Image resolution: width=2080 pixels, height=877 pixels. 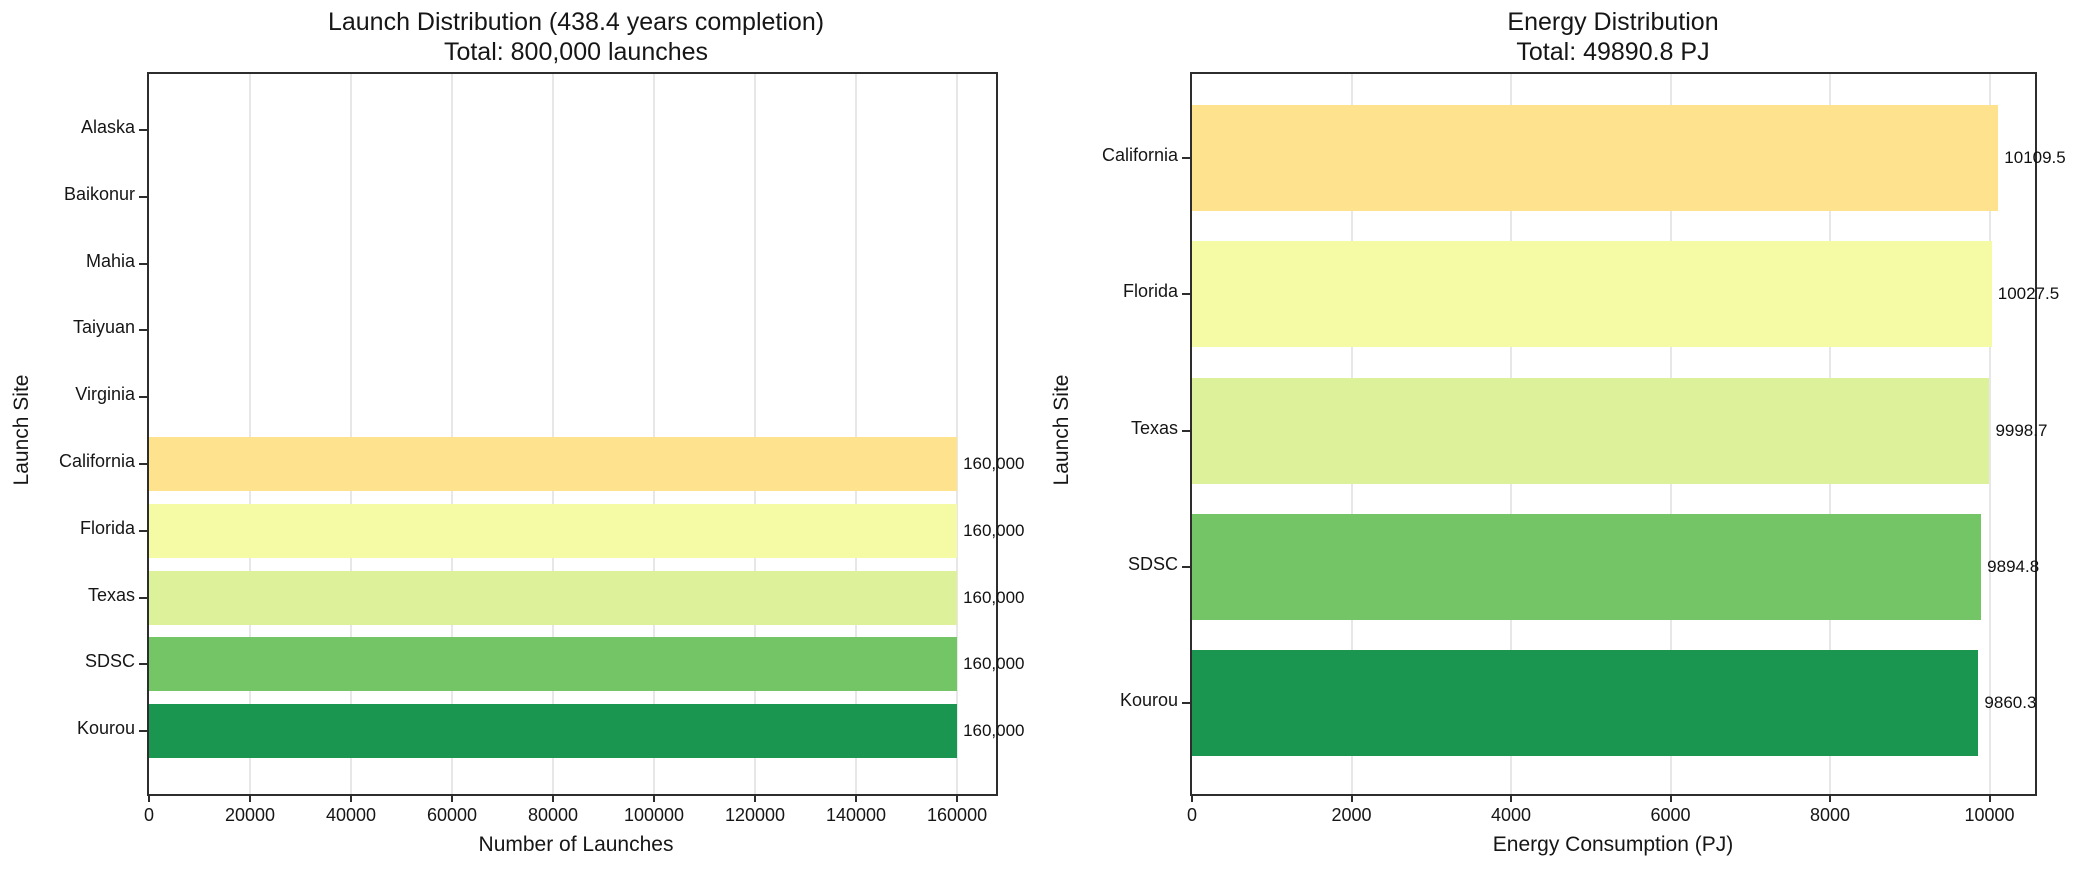 What do you see at coordinates (250, 815) in the screenshot?
I see `x-tick-label: 20000` at bounding box center [250, 815].